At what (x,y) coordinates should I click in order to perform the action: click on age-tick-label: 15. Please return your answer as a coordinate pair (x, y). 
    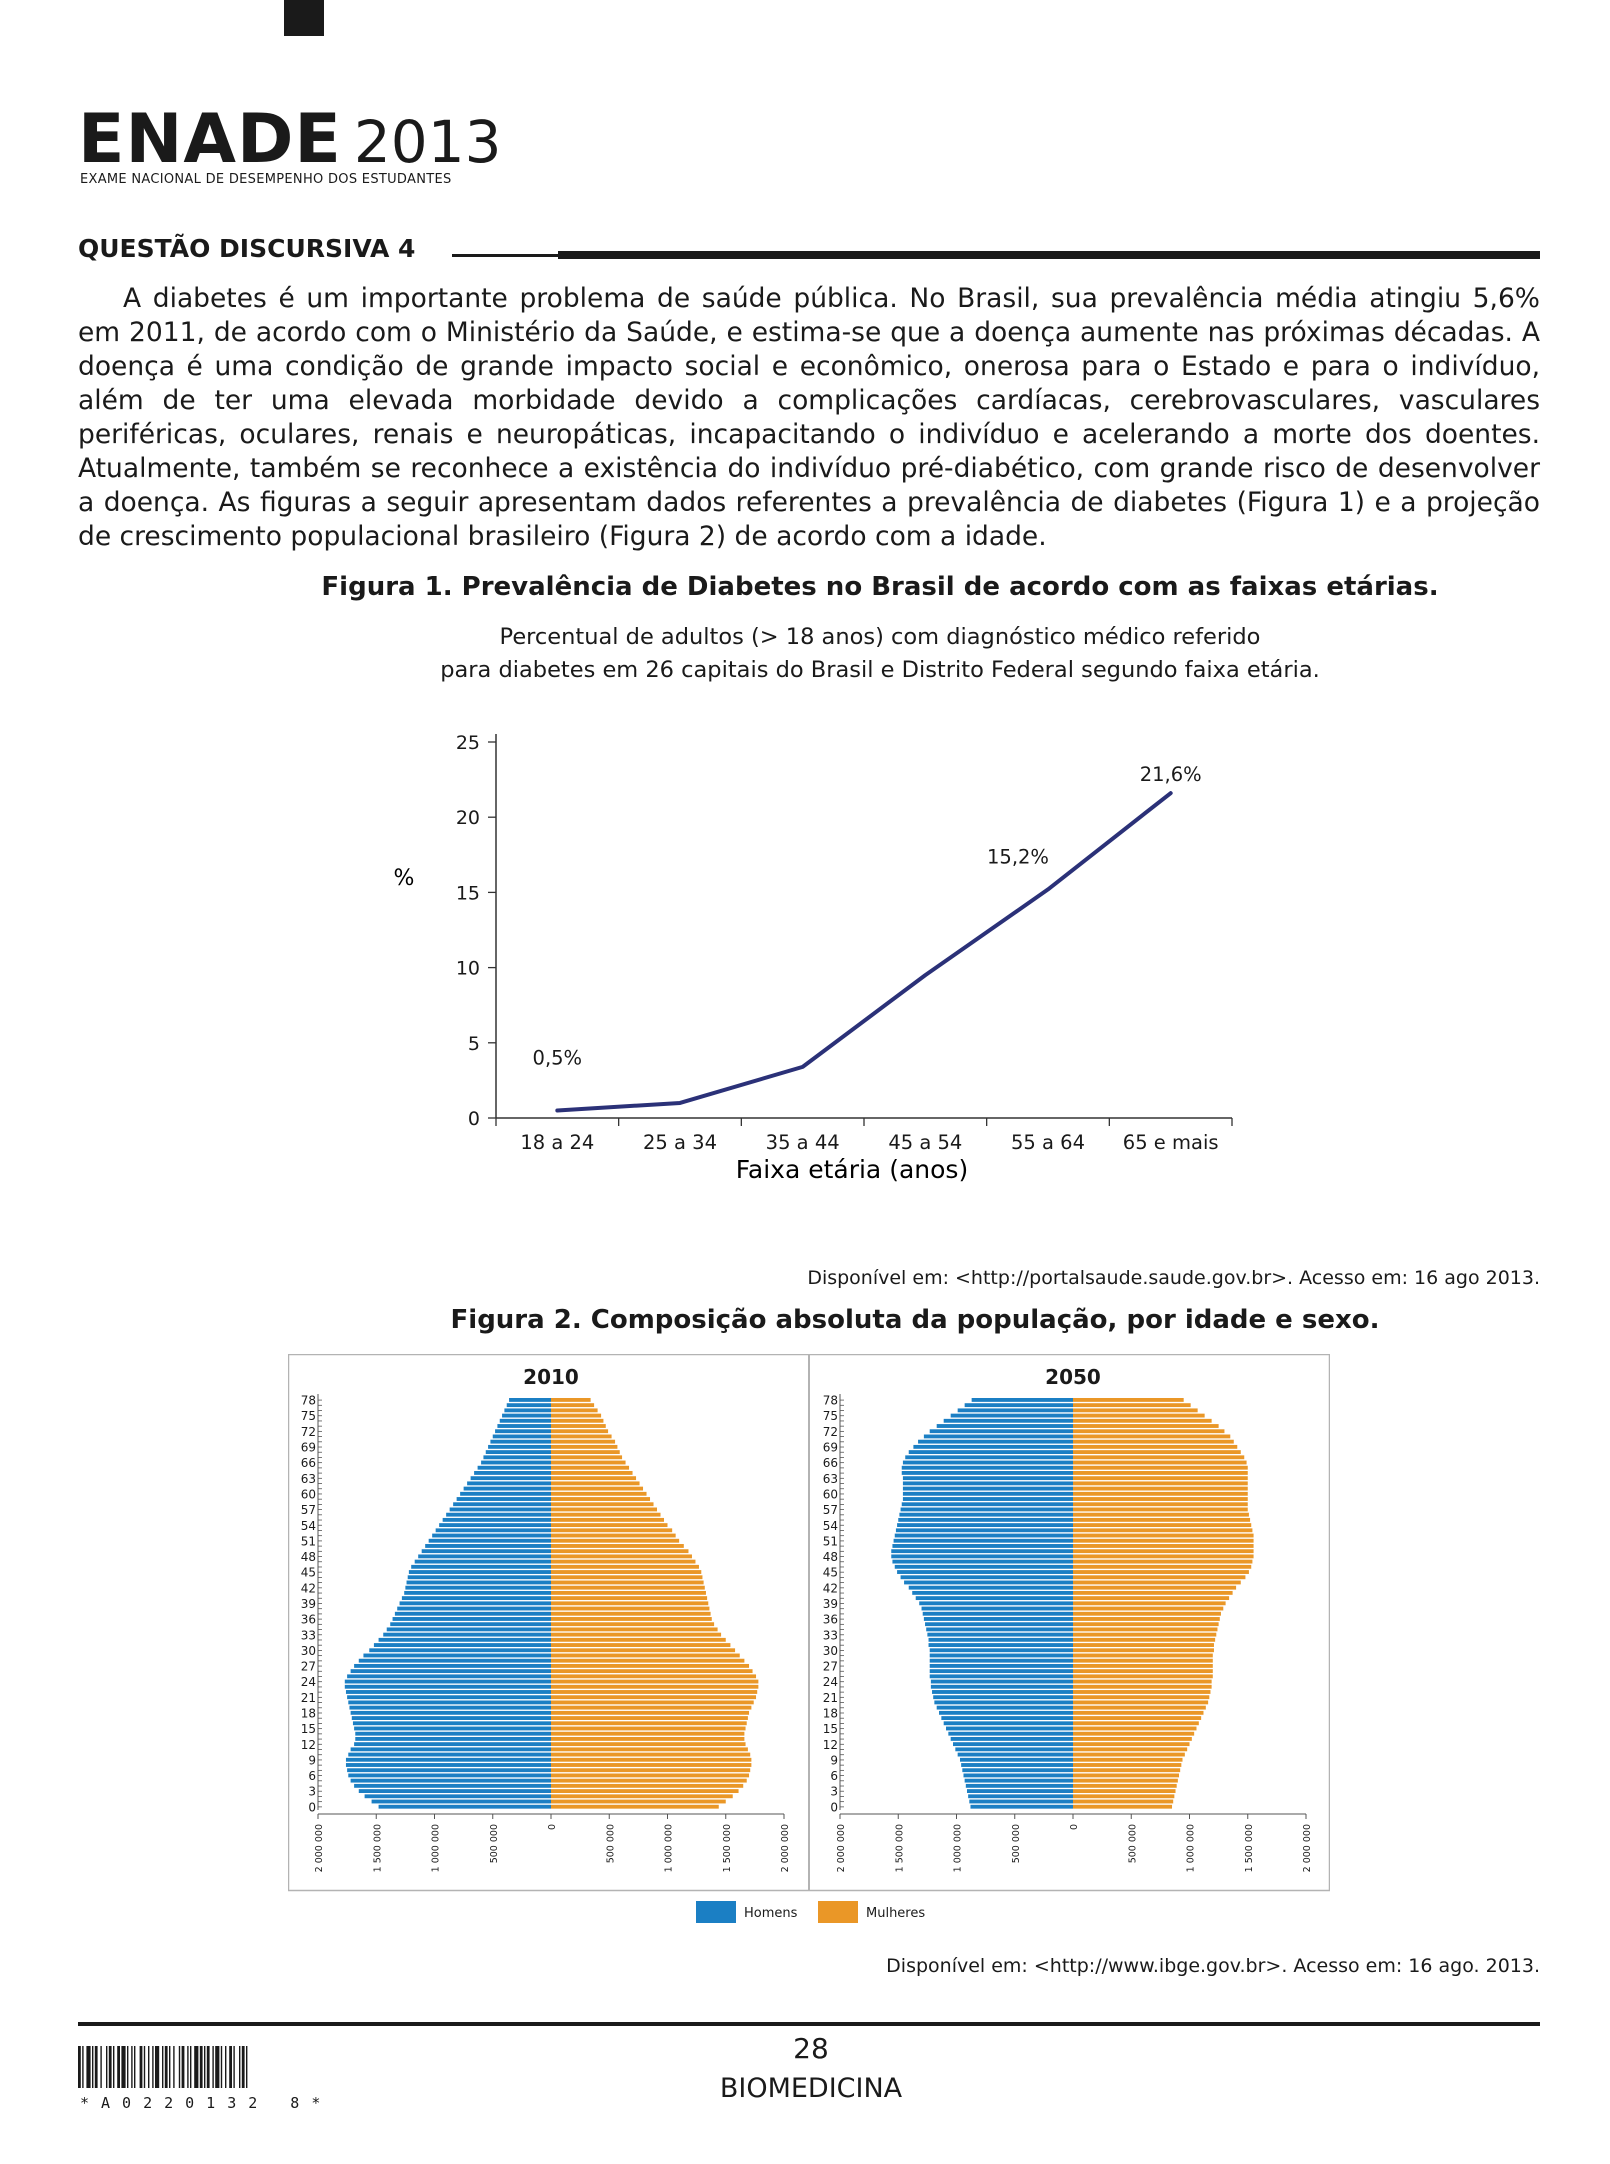
    Looking at the image, I should click on (830, 1729).